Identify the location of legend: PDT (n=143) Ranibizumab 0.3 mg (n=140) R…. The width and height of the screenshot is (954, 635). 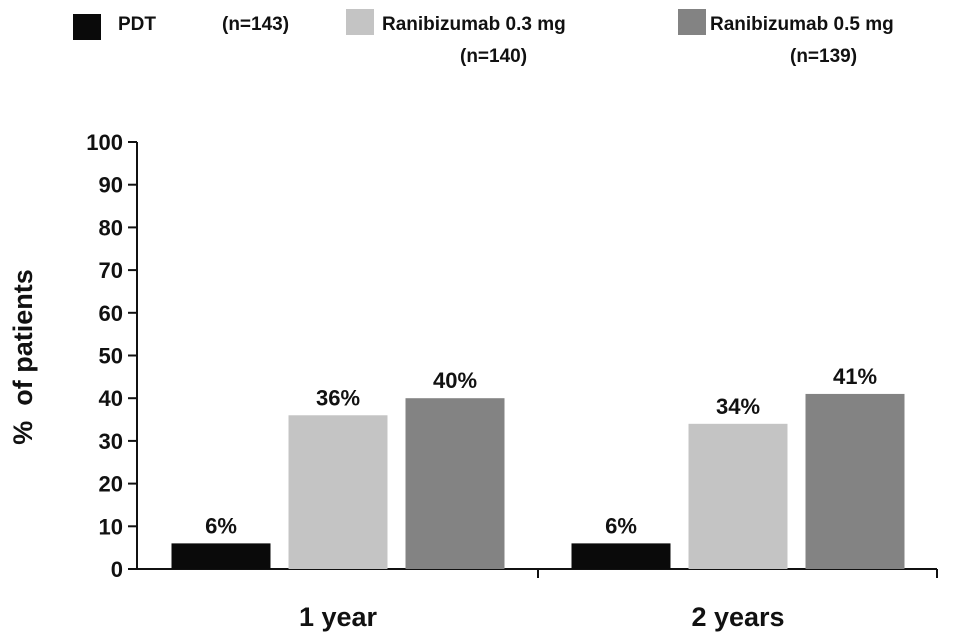
(483, 38).